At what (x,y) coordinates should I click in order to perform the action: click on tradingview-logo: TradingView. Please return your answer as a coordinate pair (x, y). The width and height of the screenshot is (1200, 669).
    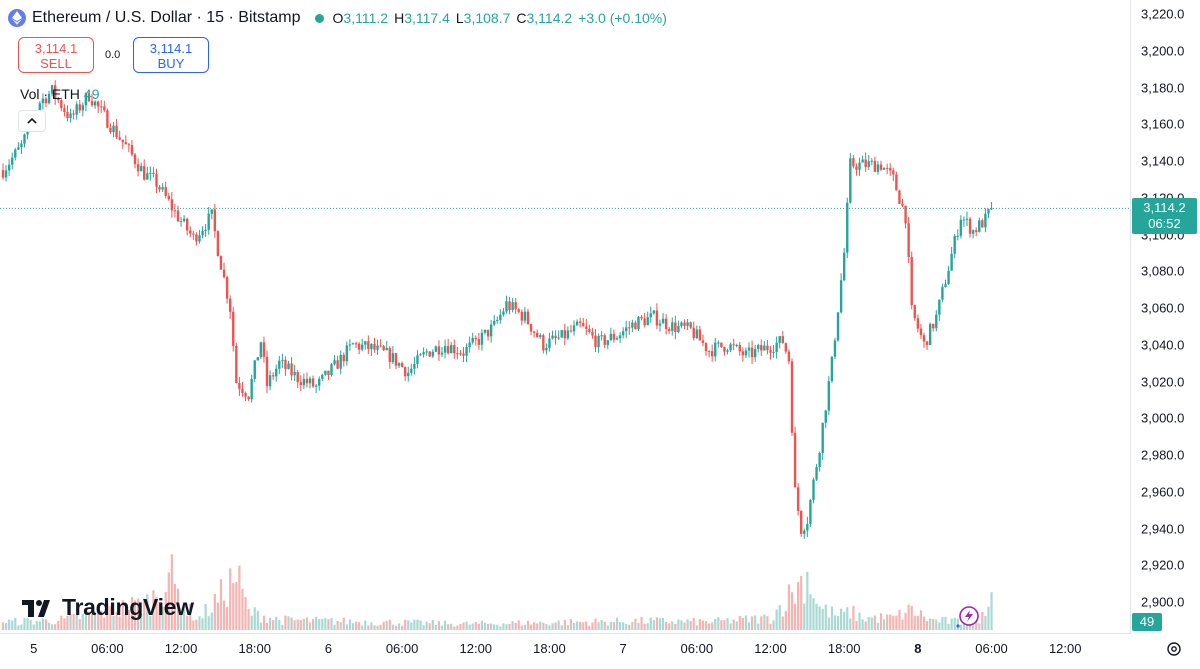
    Looking at the image, I should click on (108, 607).